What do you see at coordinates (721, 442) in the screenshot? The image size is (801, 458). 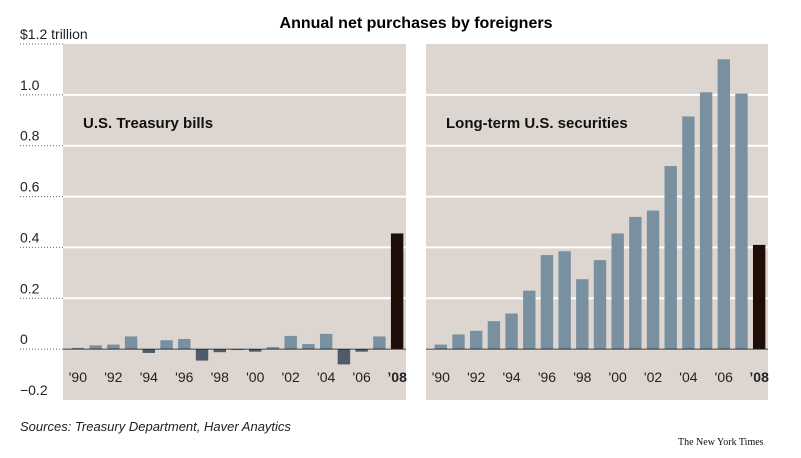 I see `credit-line: The New York Times` at bounding box center [721, 442].